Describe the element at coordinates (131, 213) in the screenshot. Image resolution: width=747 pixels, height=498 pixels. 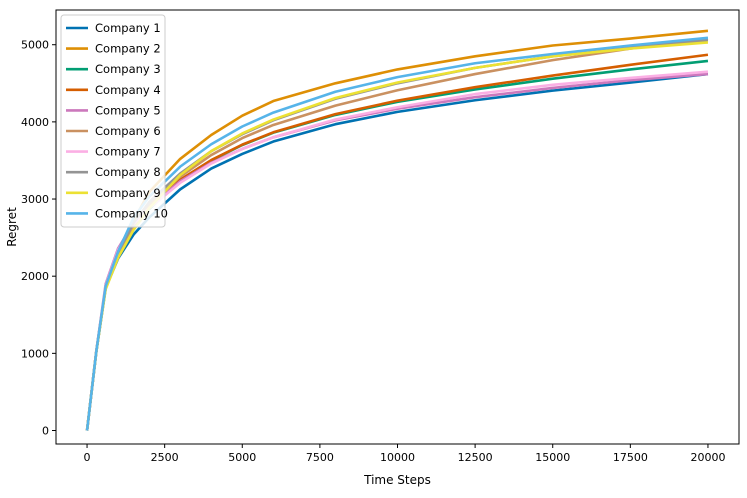
I see `legend-entry-company-10: Company 10` at that location.